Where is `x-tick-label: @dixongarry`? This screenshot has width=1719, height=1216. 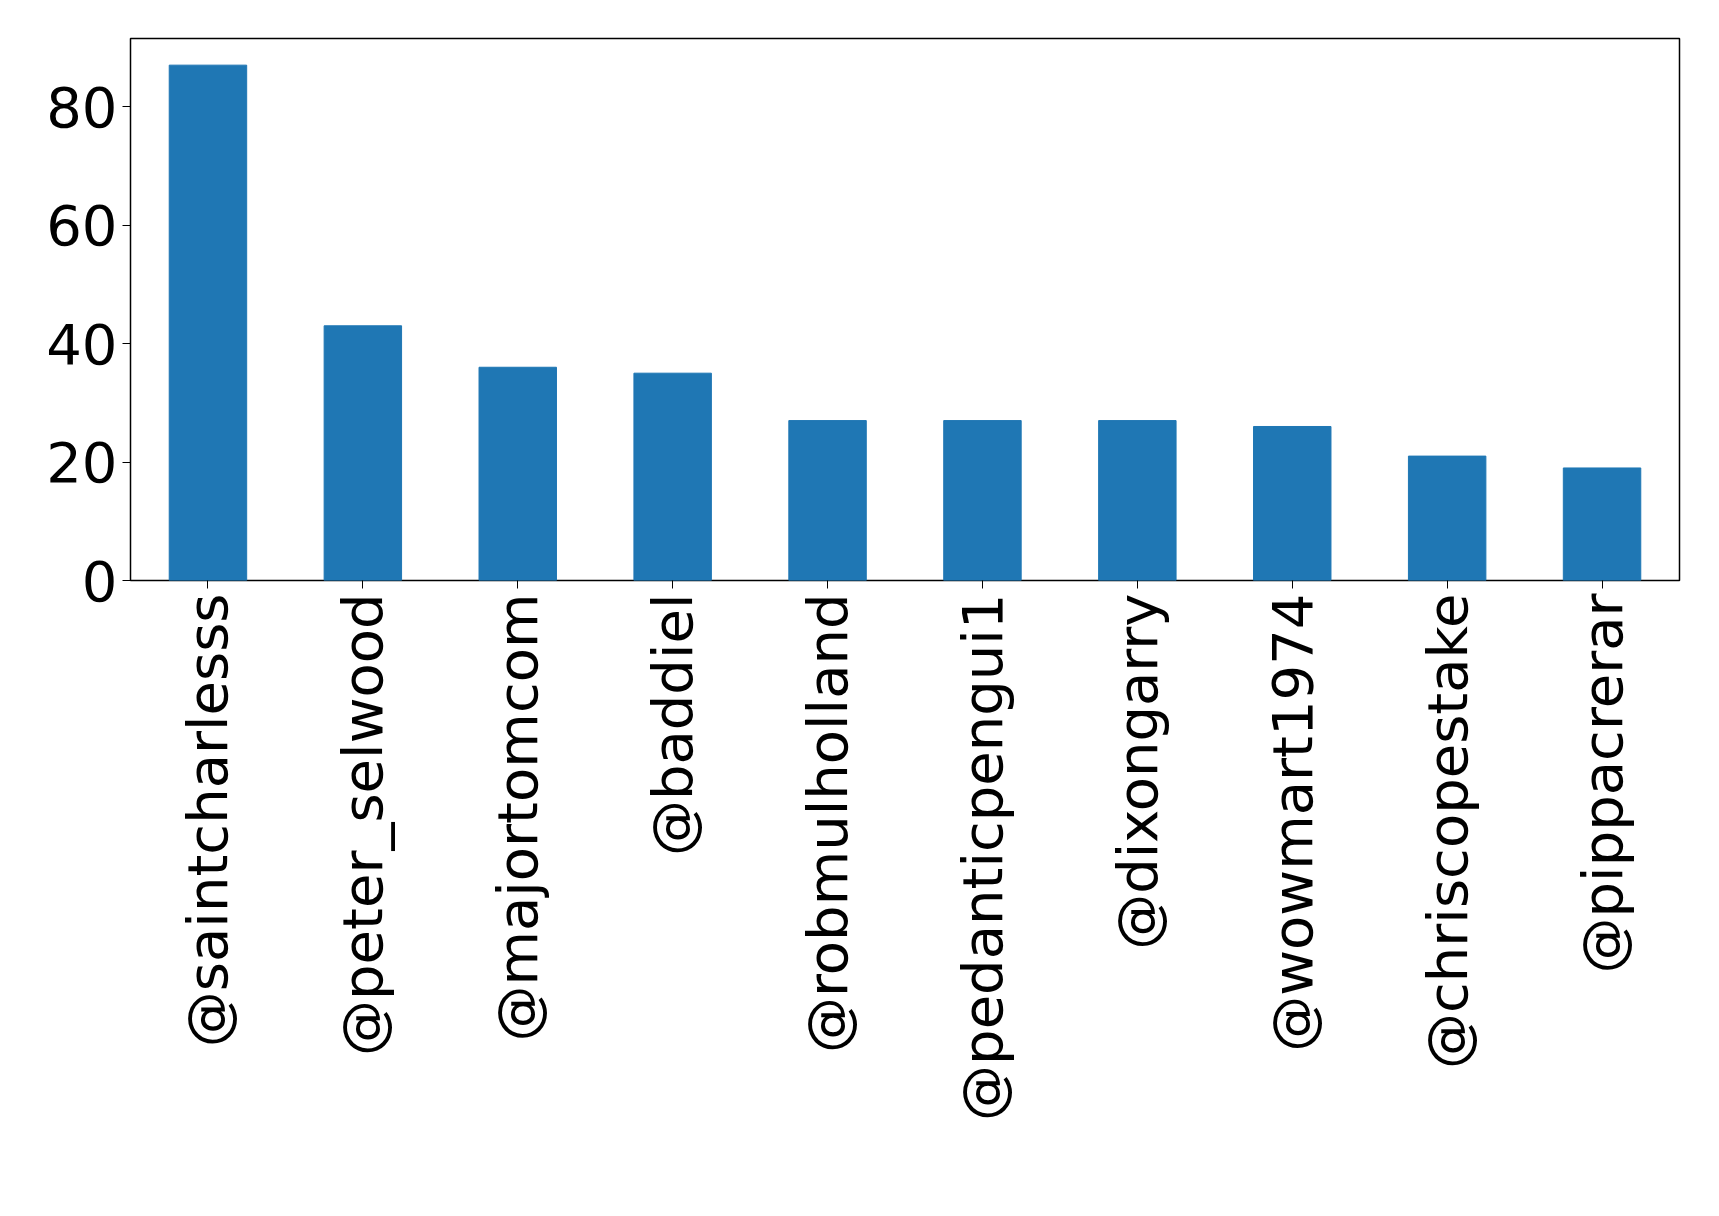 x-tick-label: @dixongarry is located at coordinates (1137, 771).